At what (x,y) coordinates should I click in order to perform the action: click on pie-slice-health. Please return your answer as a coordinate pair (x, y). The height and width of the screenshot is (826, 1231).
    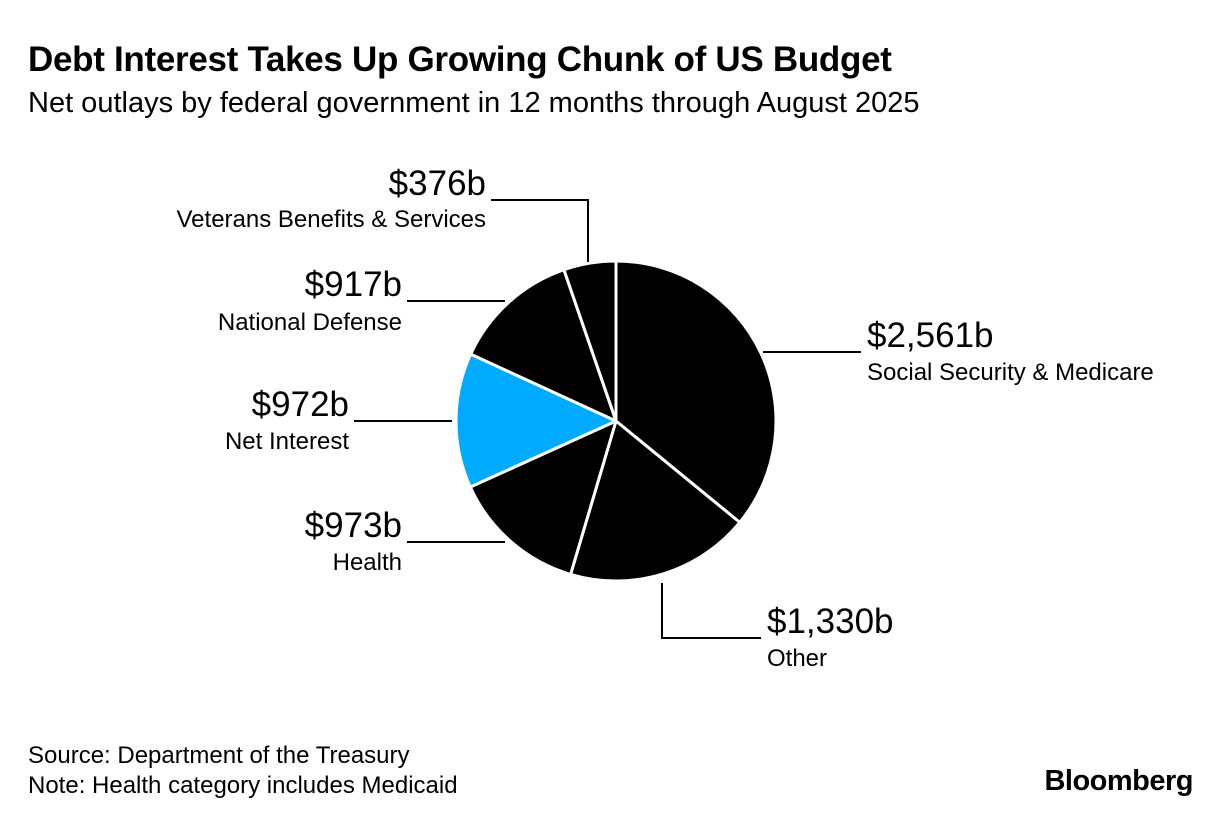
    Looking at the image, I should click on (543, 497).